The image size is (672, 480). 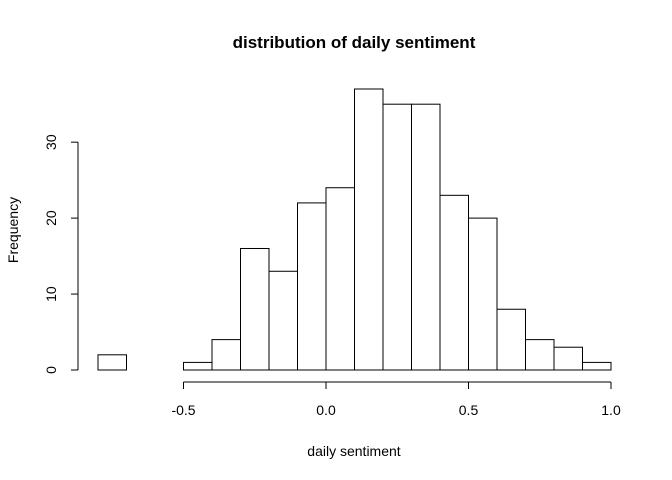 What do you see at coordinates (354, 42) in the screenshot?
I see `chart-title: distribution of daily sentiment` at bounding box center [354, 42].